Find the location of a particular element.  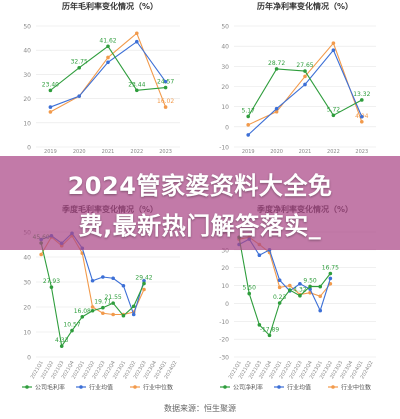

legend-label: 公司净利率 is located at coordinates (248, 388).